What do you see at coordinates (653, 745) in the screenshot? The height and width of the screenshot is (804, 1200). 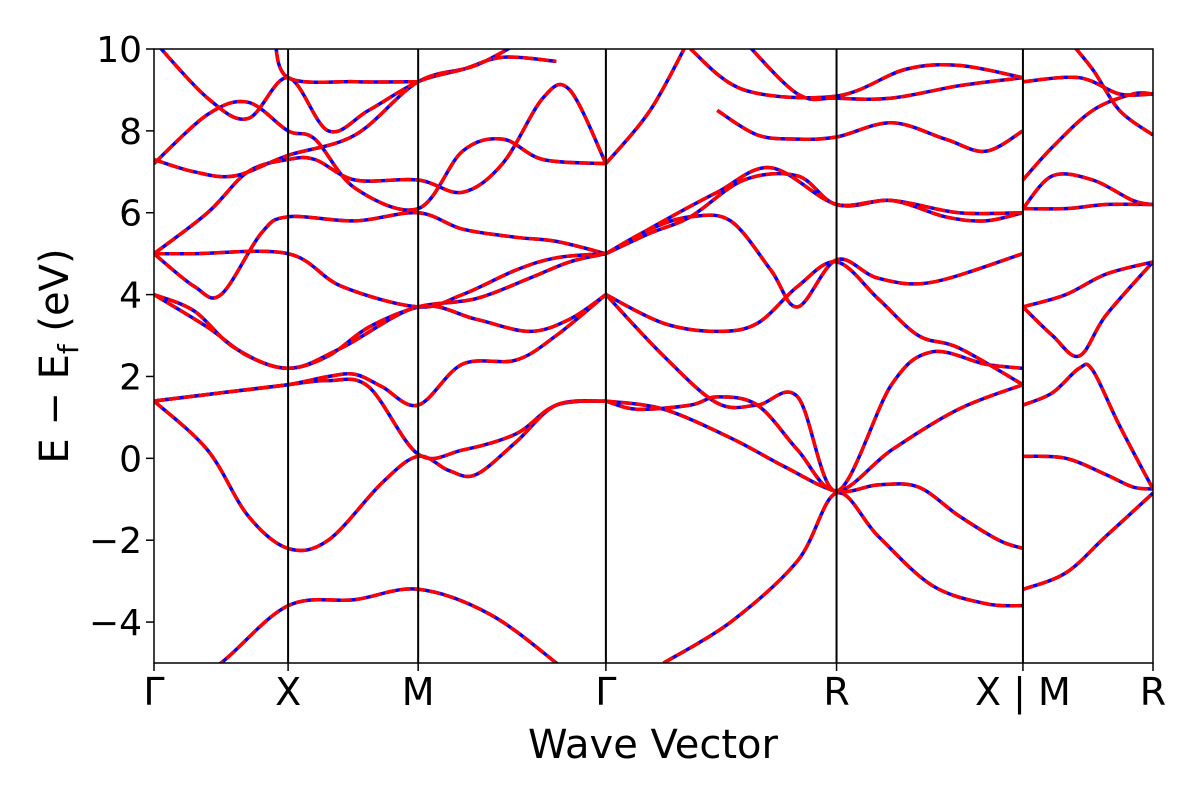 I see `x-axis-label: Wave Vector` at bounding box center [653, 745].